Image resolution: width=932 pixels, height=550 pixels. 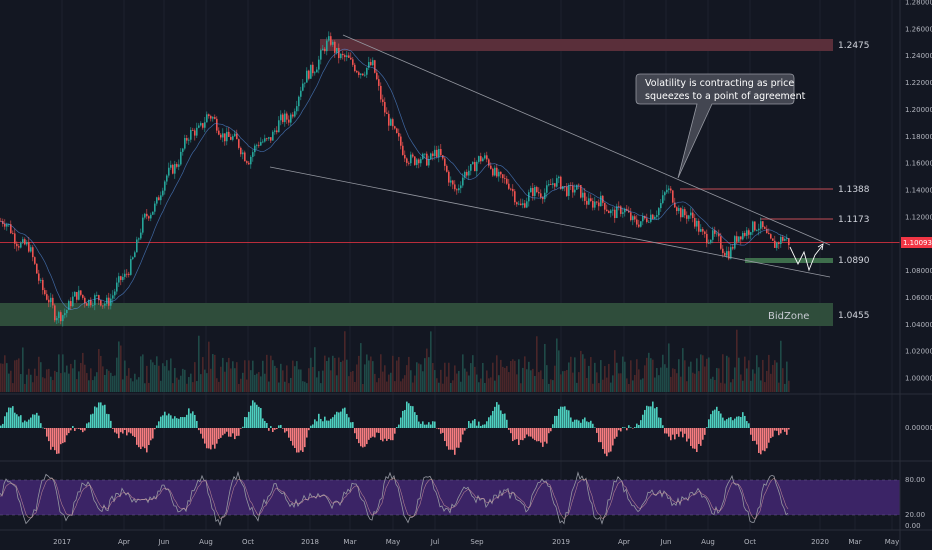 What do you see at coordinates (550, 222) in the screenshot?
I see `wedge-lower-trendline` at bounding box center [550, 222].